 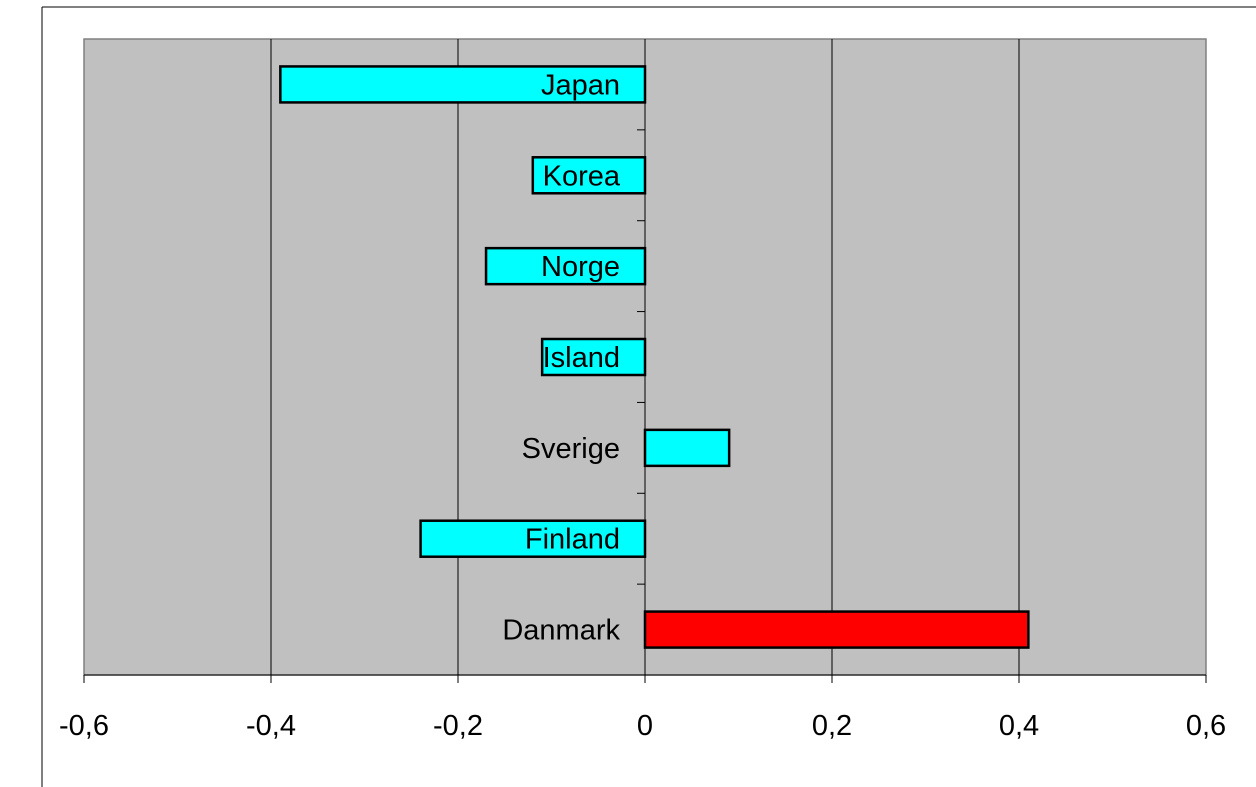 What do you see at coordinates (571, 449) in the screenshot?
I see `category-label-sverige: Sverige` at bounding box center [571, 449].